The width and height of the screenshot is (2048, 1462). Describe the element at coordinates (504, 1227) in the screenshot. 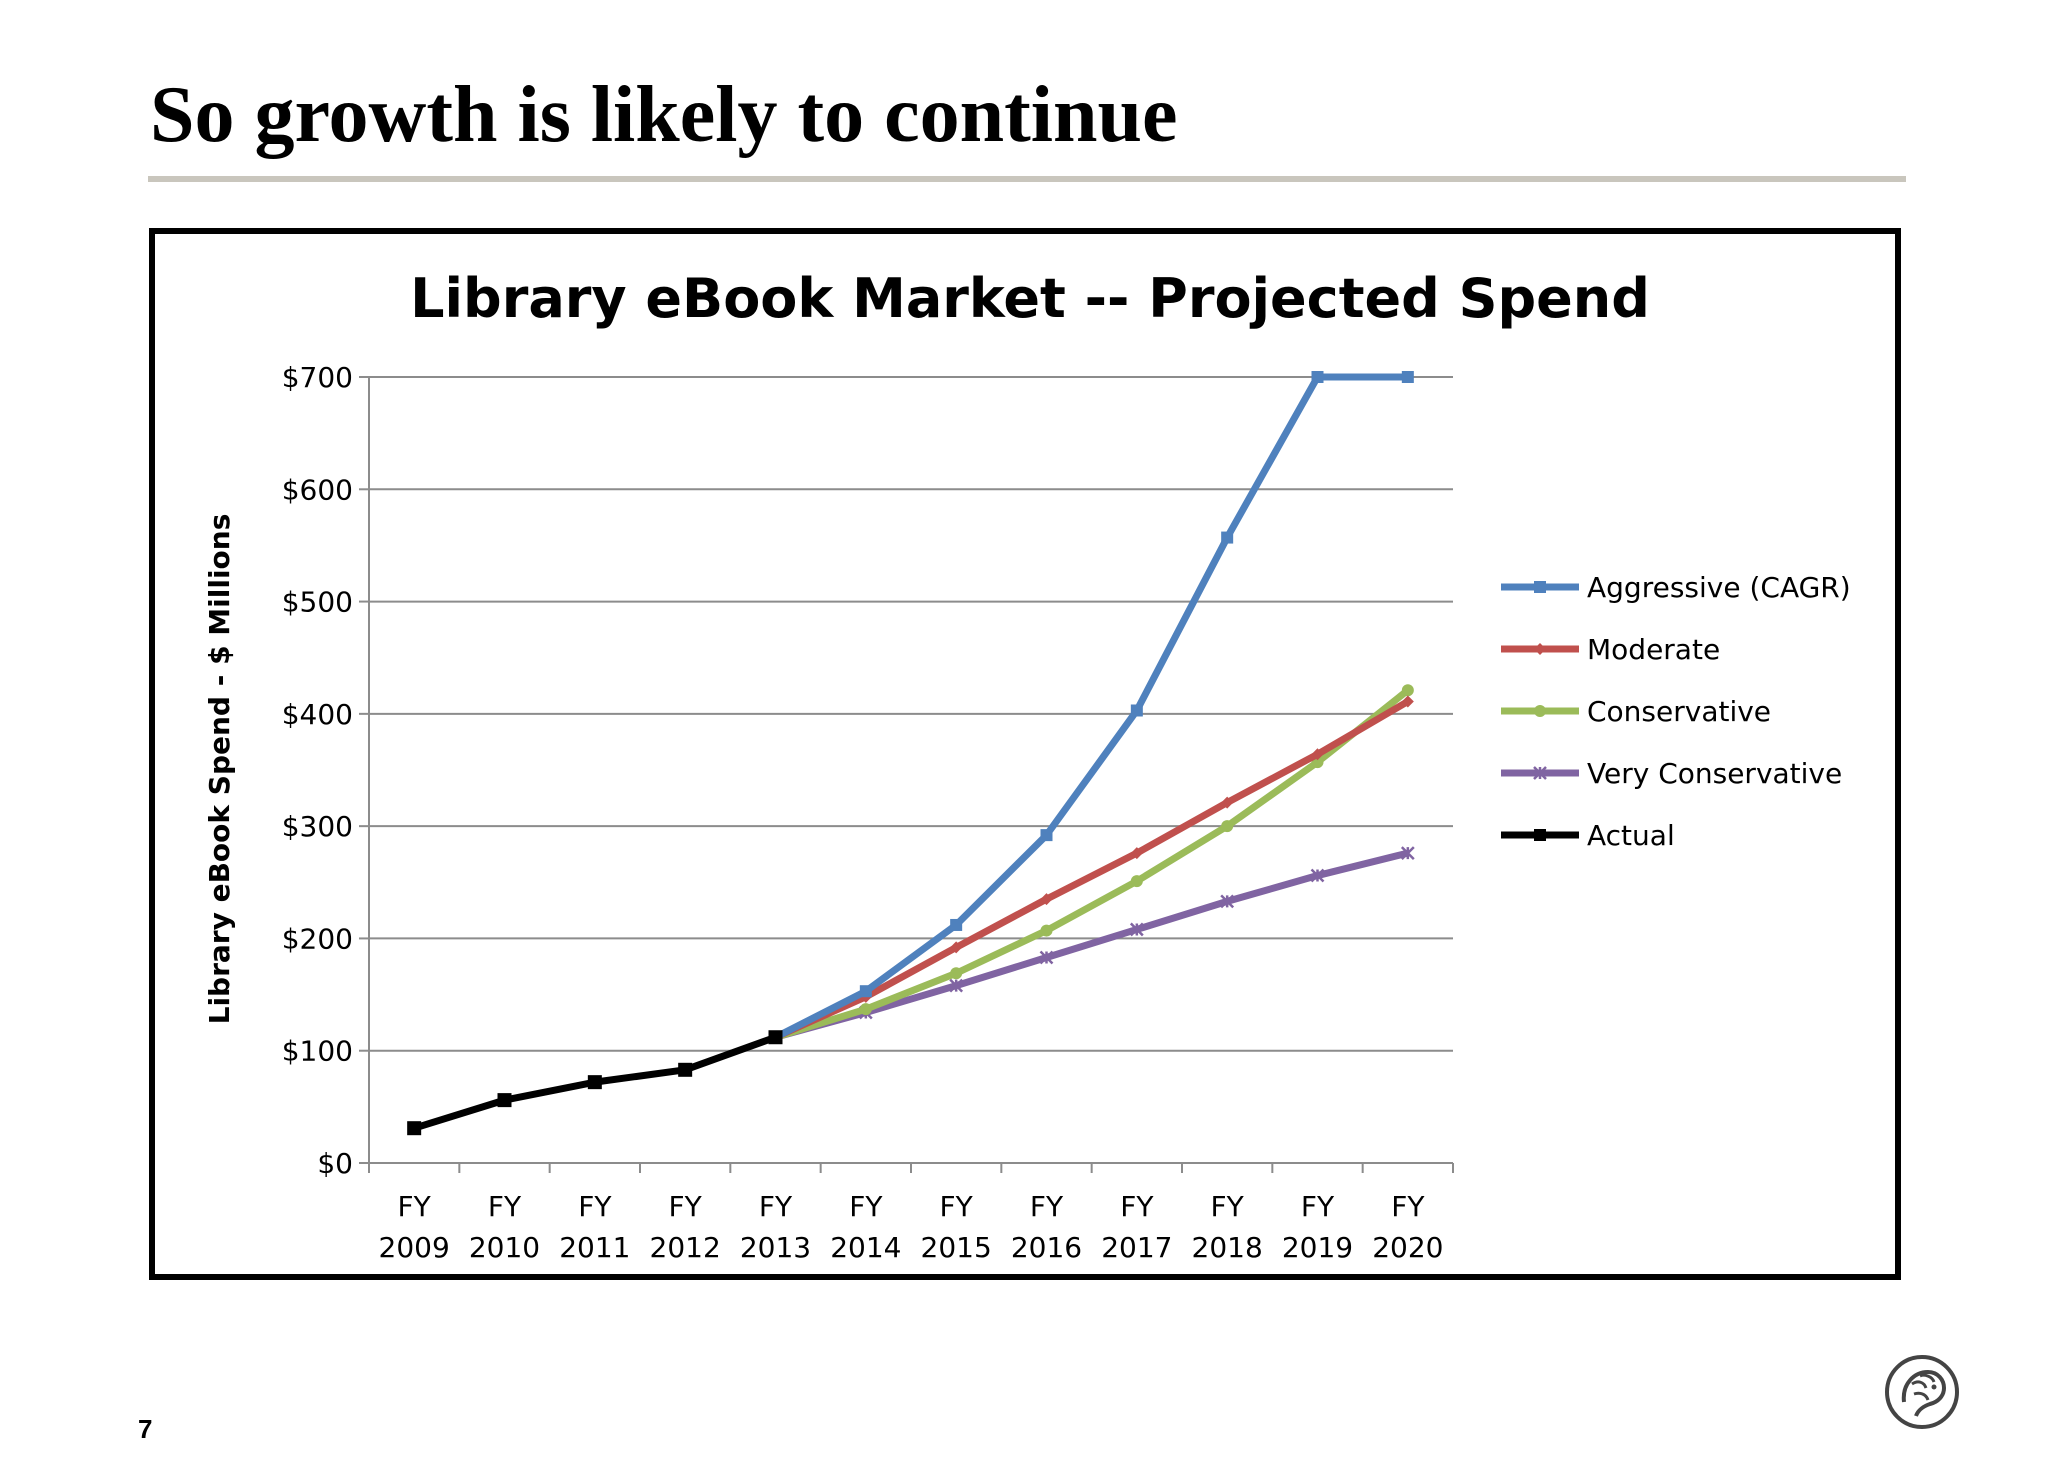

I see `x-tick-label: FY 2010` at that location.